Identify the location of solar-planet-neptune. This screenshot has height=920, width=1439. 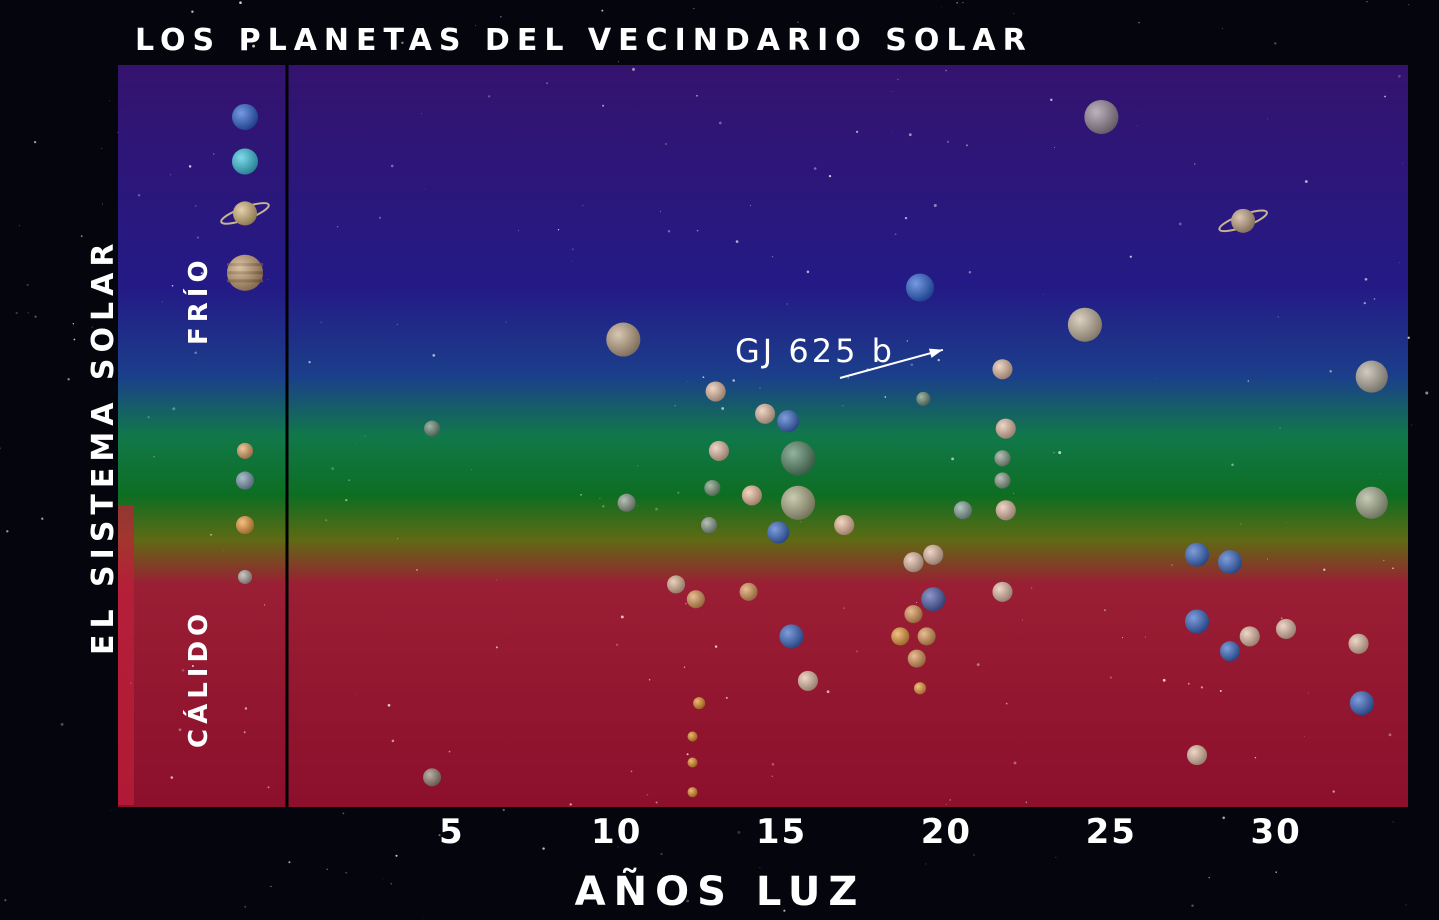
(245, 116).